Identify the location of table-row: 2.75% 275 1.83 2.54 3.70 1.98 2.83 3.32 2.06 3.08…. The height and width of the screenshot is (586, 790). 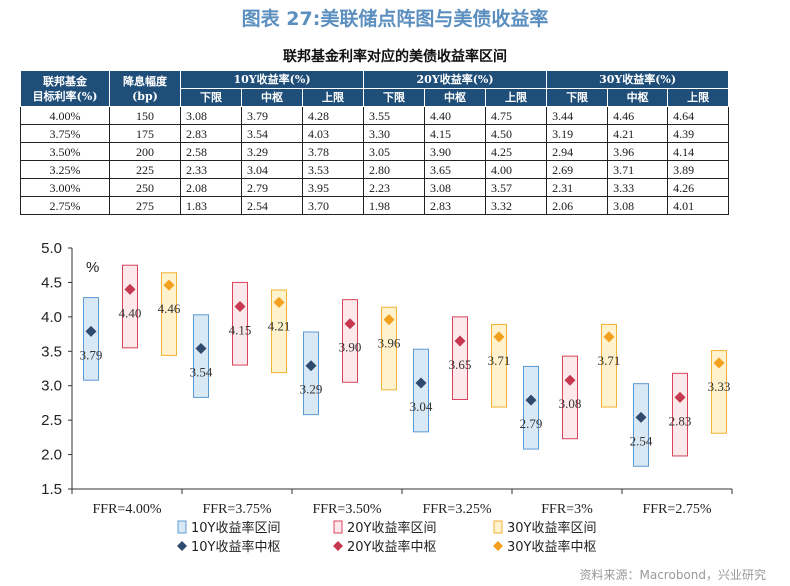
(375, 205).